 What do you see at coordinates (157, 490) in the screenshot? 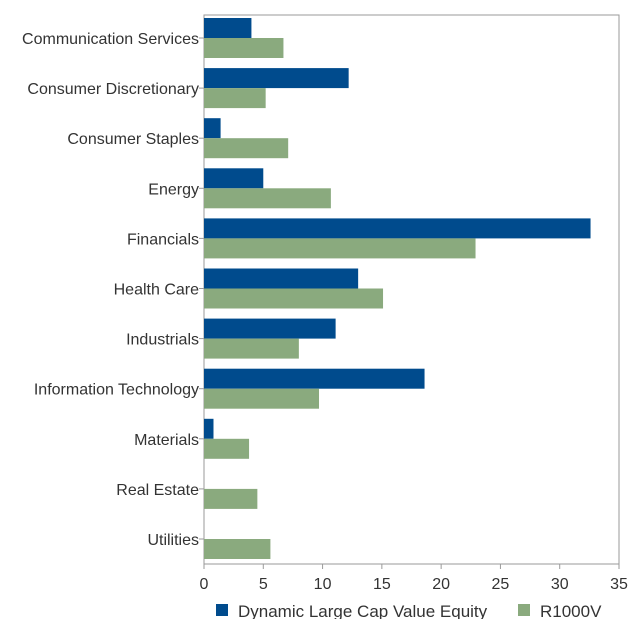
I see `category-label: Real Estate` at bounding box center [157, 490].